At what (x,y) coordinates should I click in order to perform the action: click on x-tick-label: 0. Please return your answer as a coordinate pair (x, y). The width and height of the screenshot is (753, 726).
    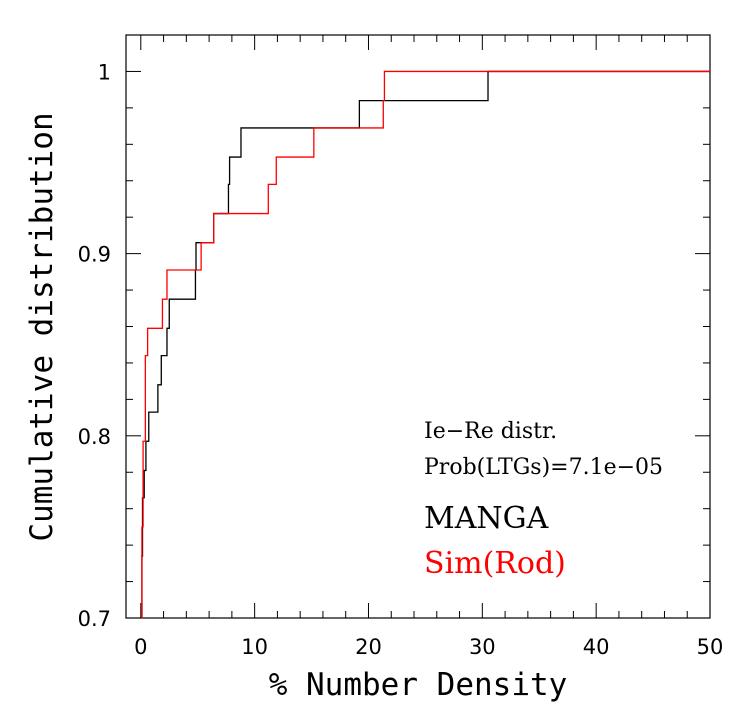
    Looking at the image, I should click on (140, 647).